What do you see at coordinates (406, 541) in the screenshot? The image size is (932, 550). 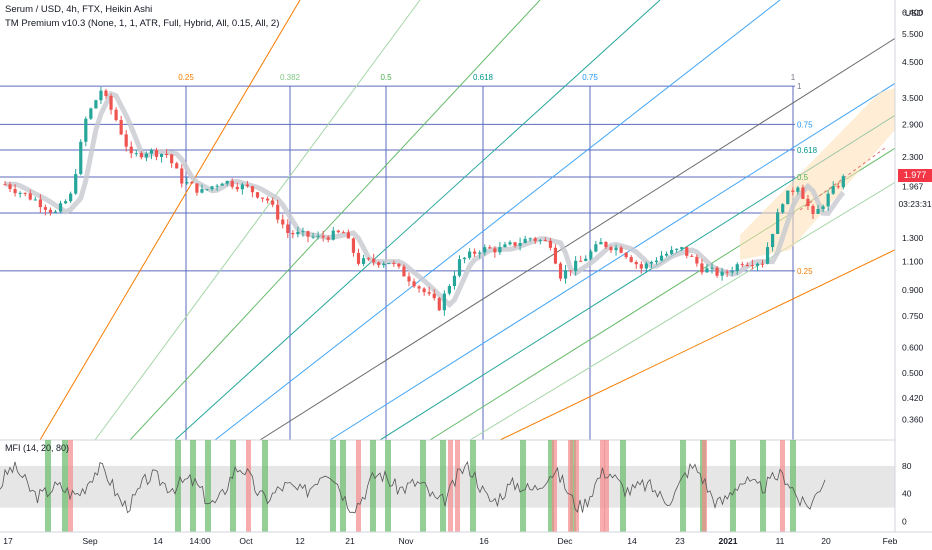 I see `time-tick: Nov` at bounding box center [406, 541].